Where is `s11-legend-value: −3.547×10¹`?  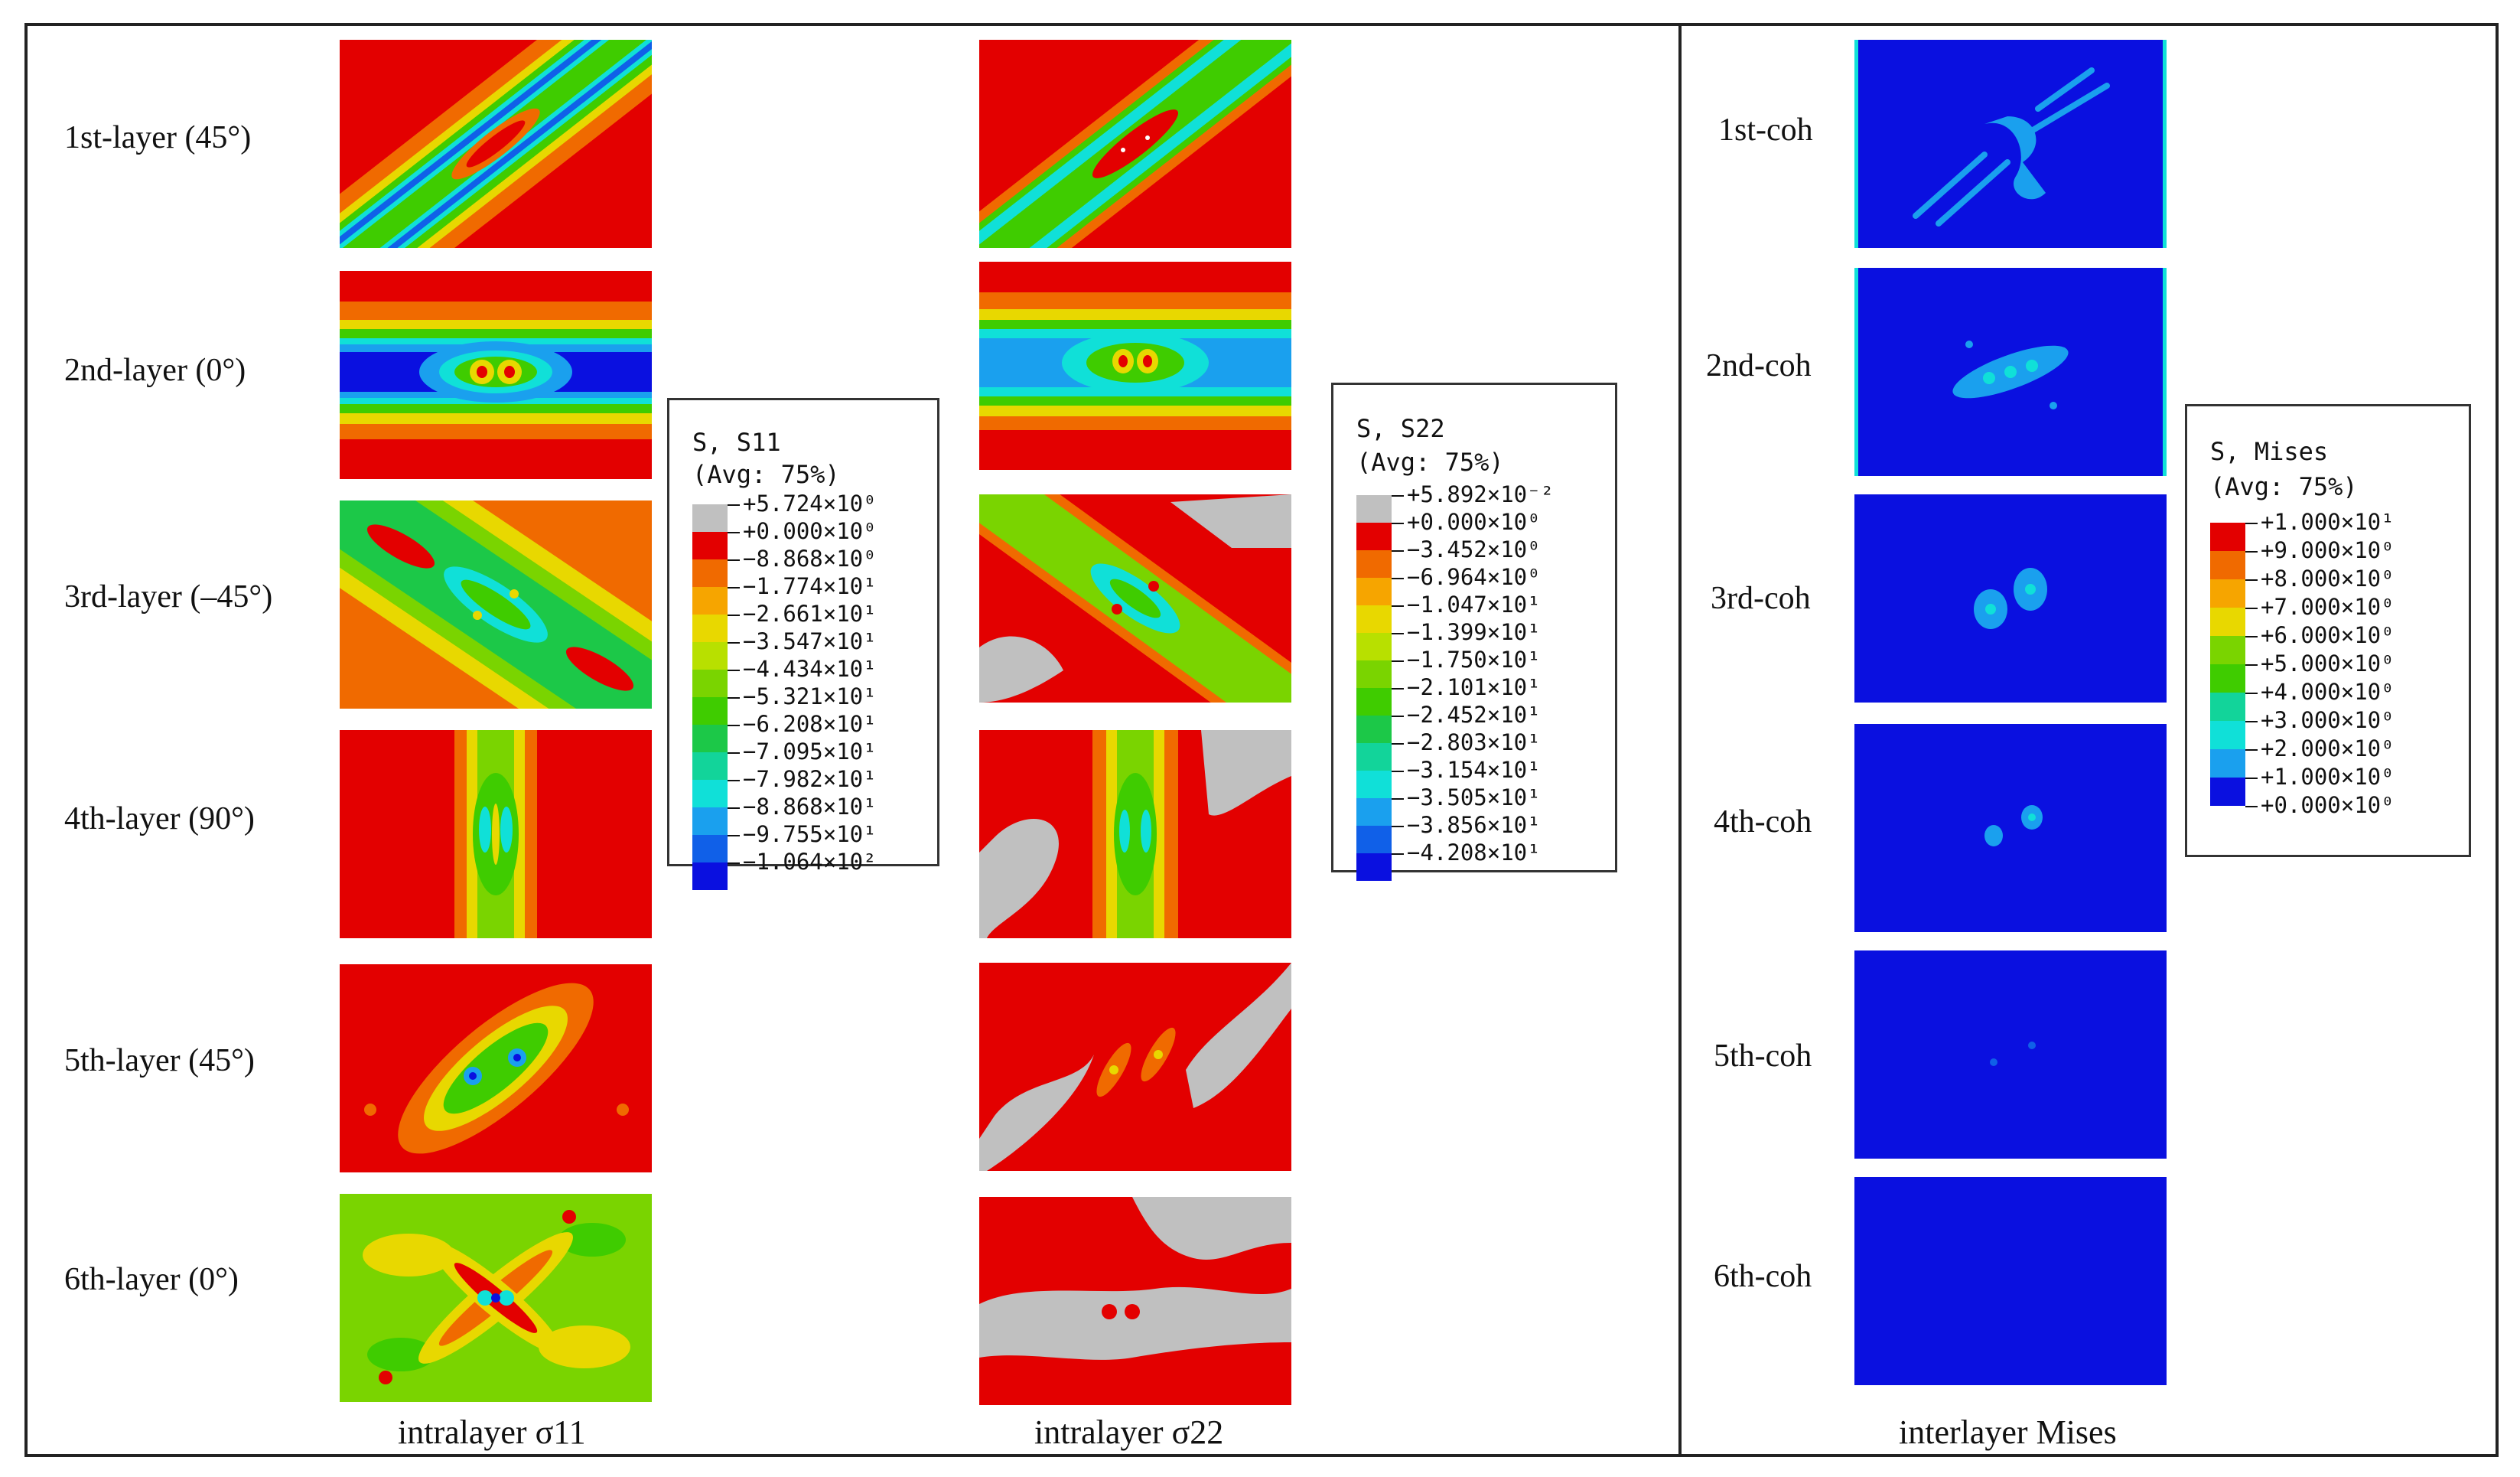 s11-legend-value: −3.547×10¹ is located at coordinates (810, 641).